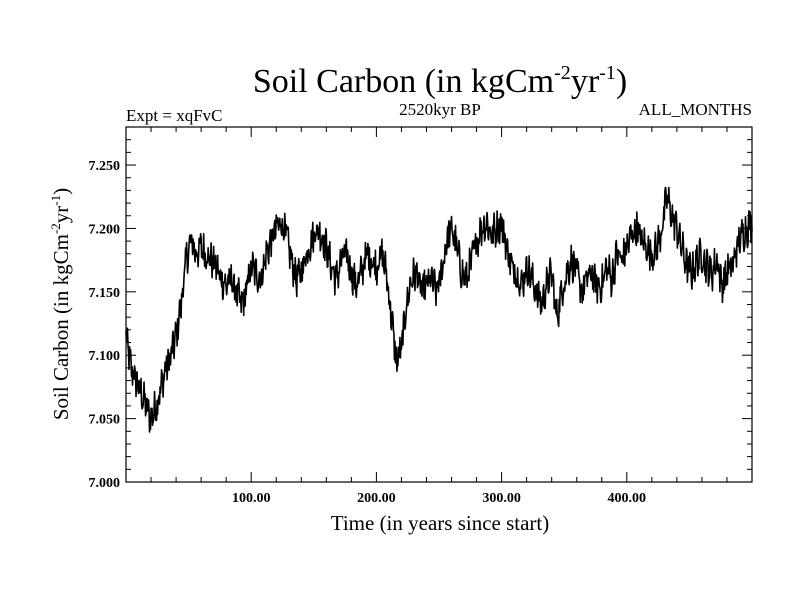 This screenshot has width=800, height=600. Describe the element at coordinates (105, 293) in the screenshot. I see `y-tick-label-3: 7.150` at that location.